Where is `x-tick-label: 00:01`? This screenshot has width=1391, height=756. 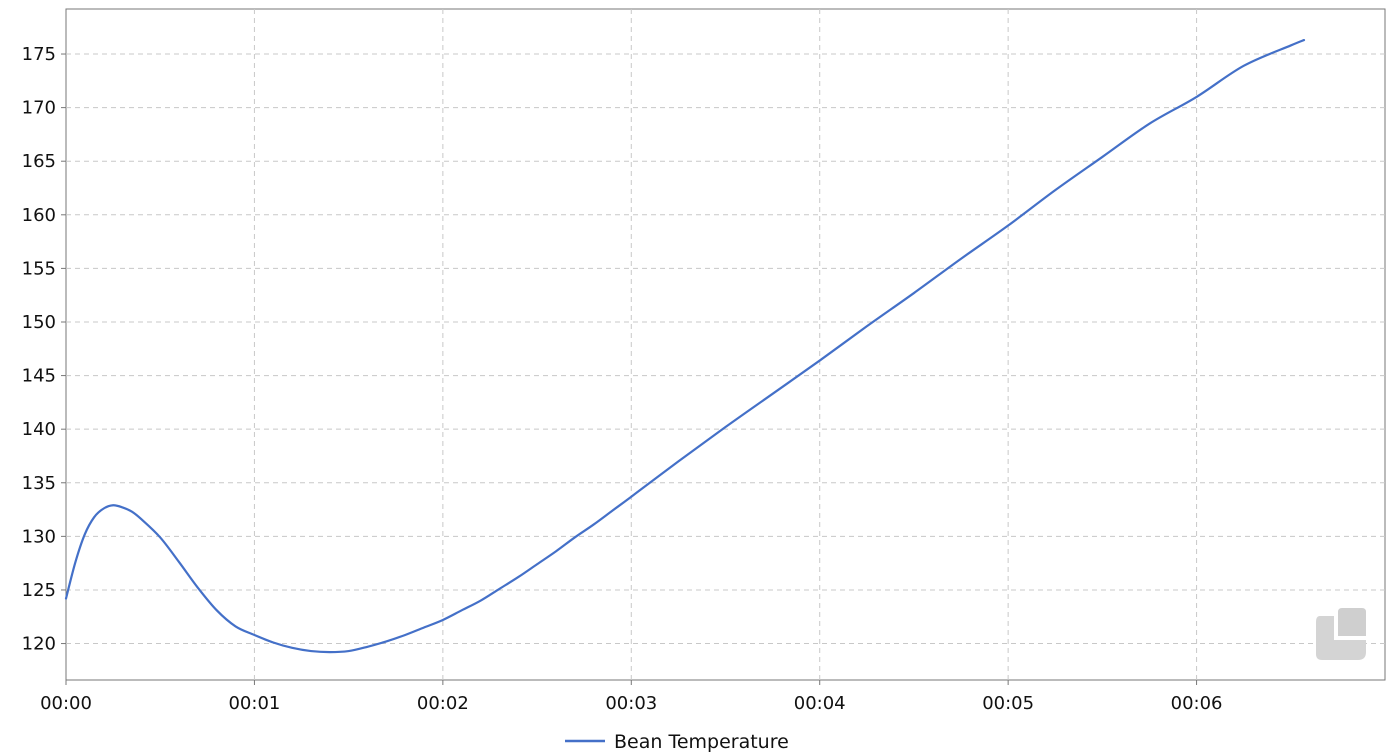 x-tick-label: 00:01 is located at coordinates (254, 703).